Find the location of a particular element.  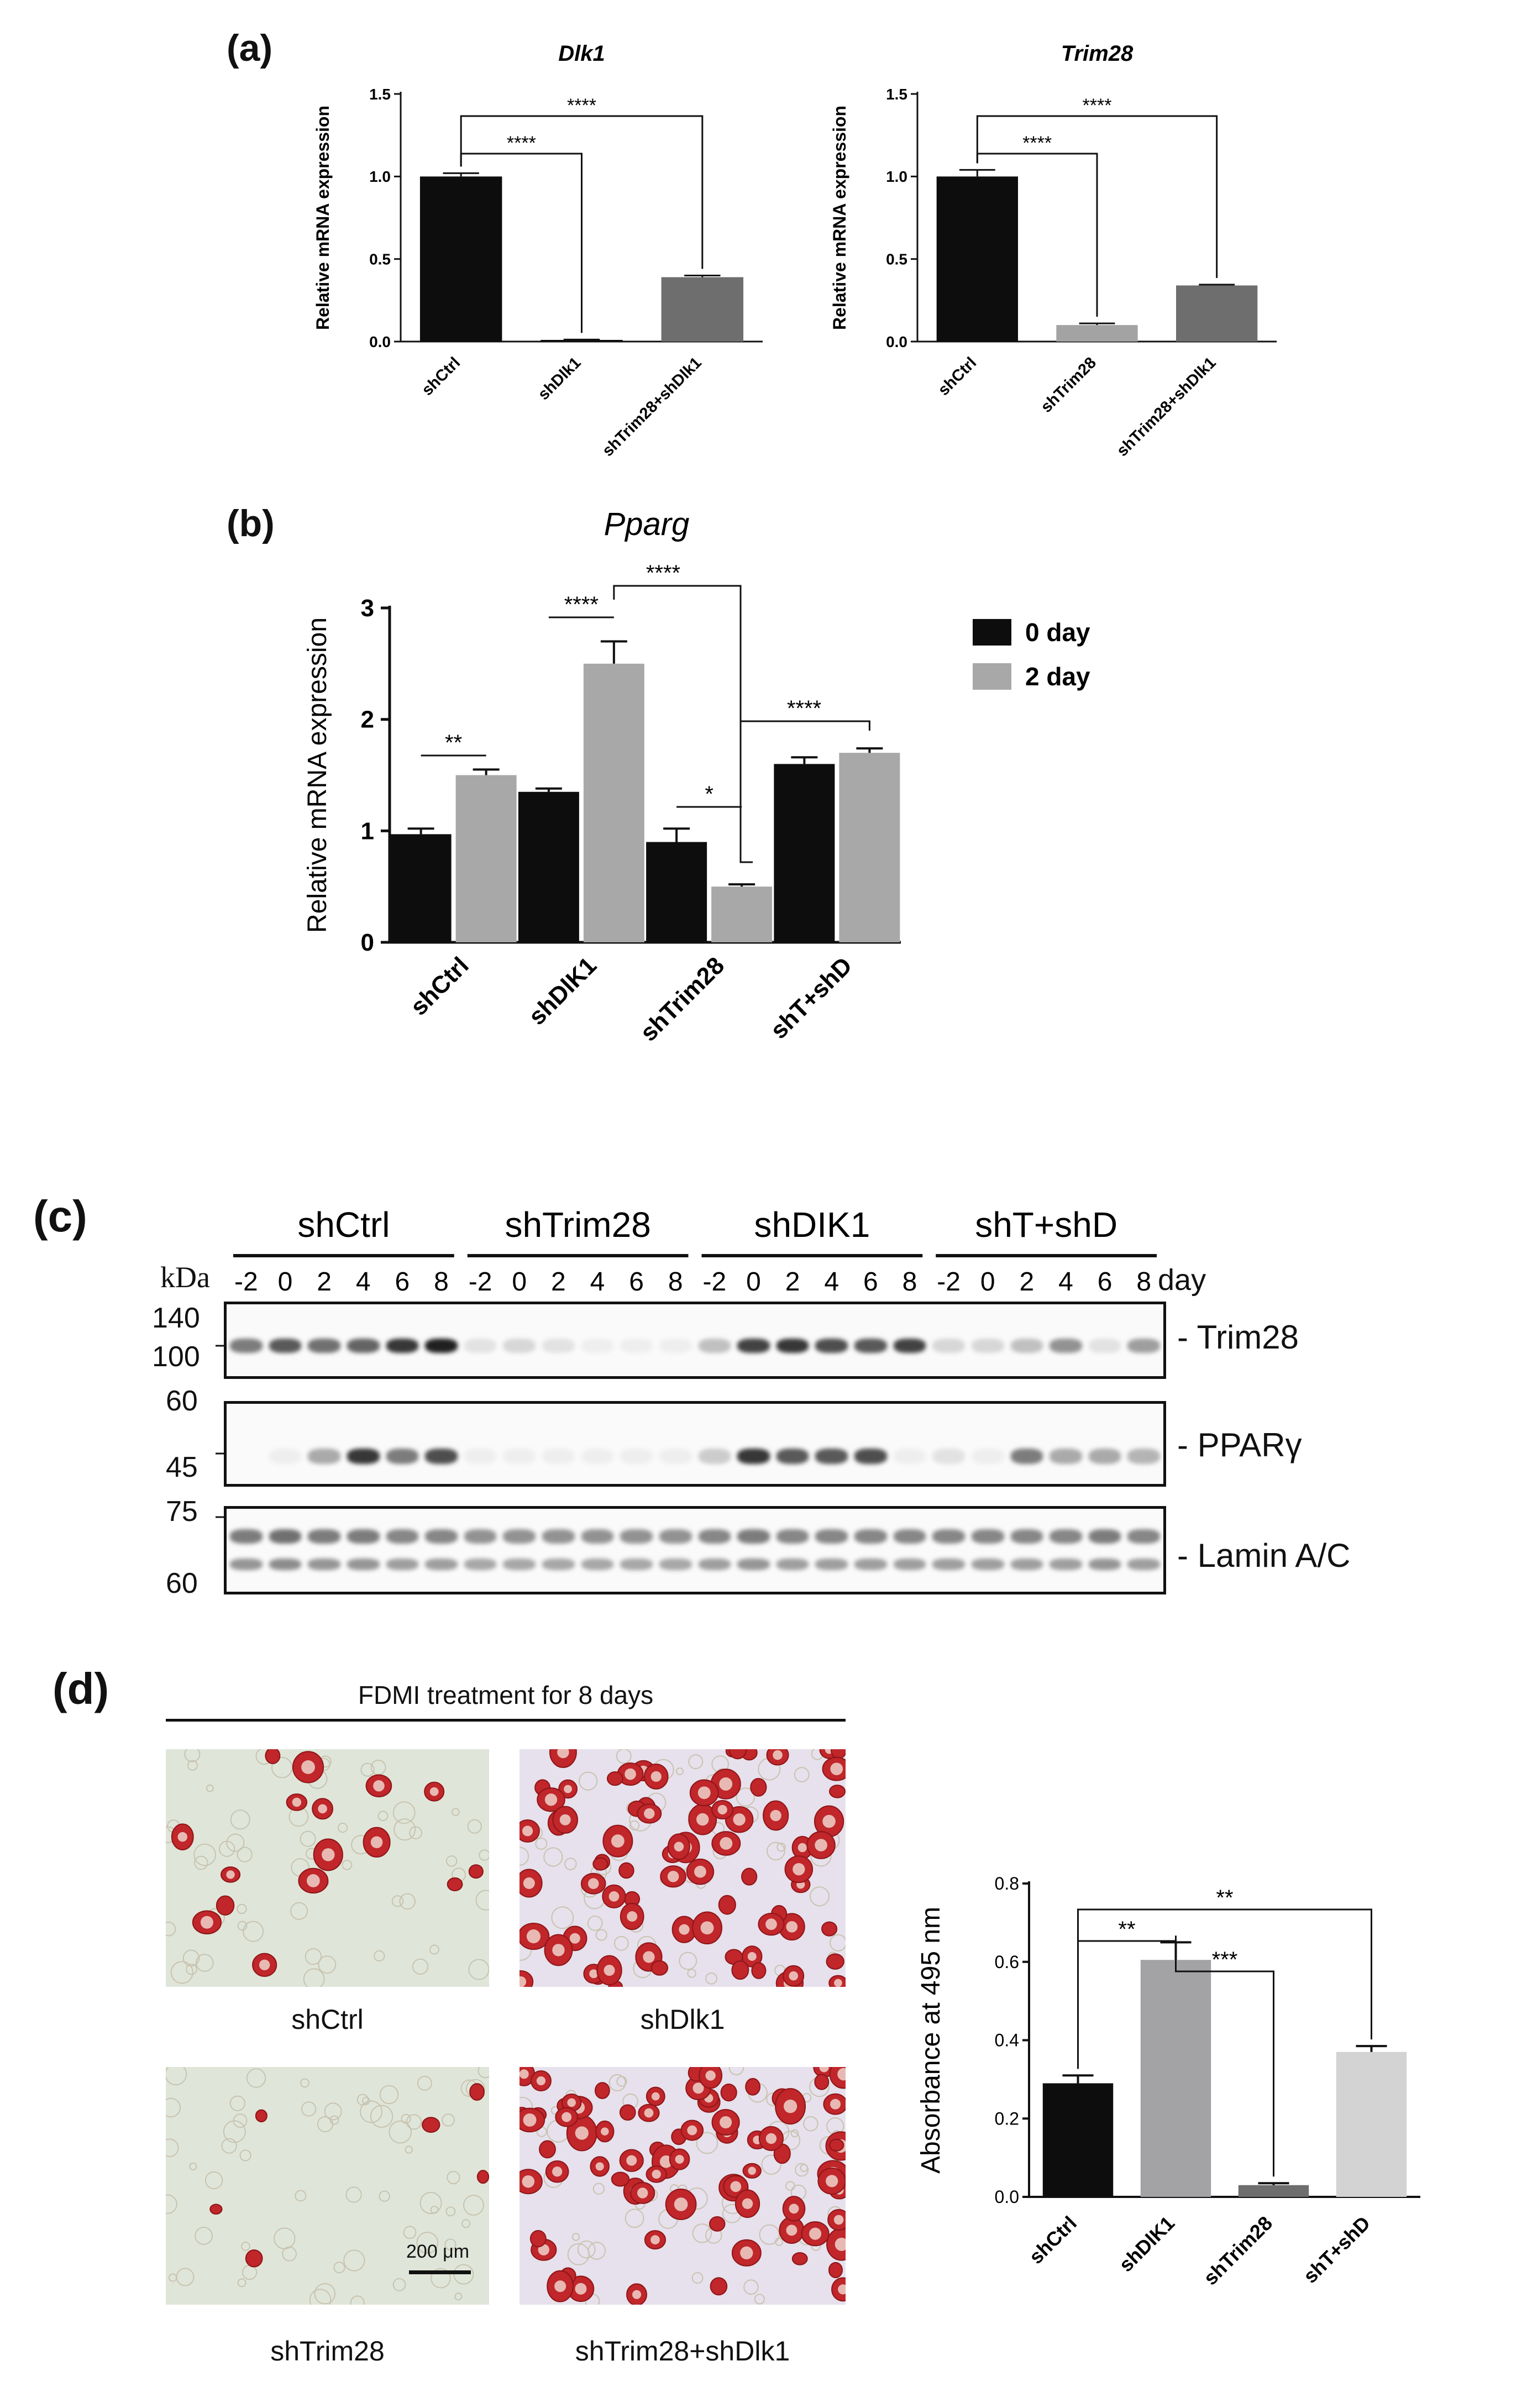

y-tick-label: 0.5 is located at coordinates (380, 258).